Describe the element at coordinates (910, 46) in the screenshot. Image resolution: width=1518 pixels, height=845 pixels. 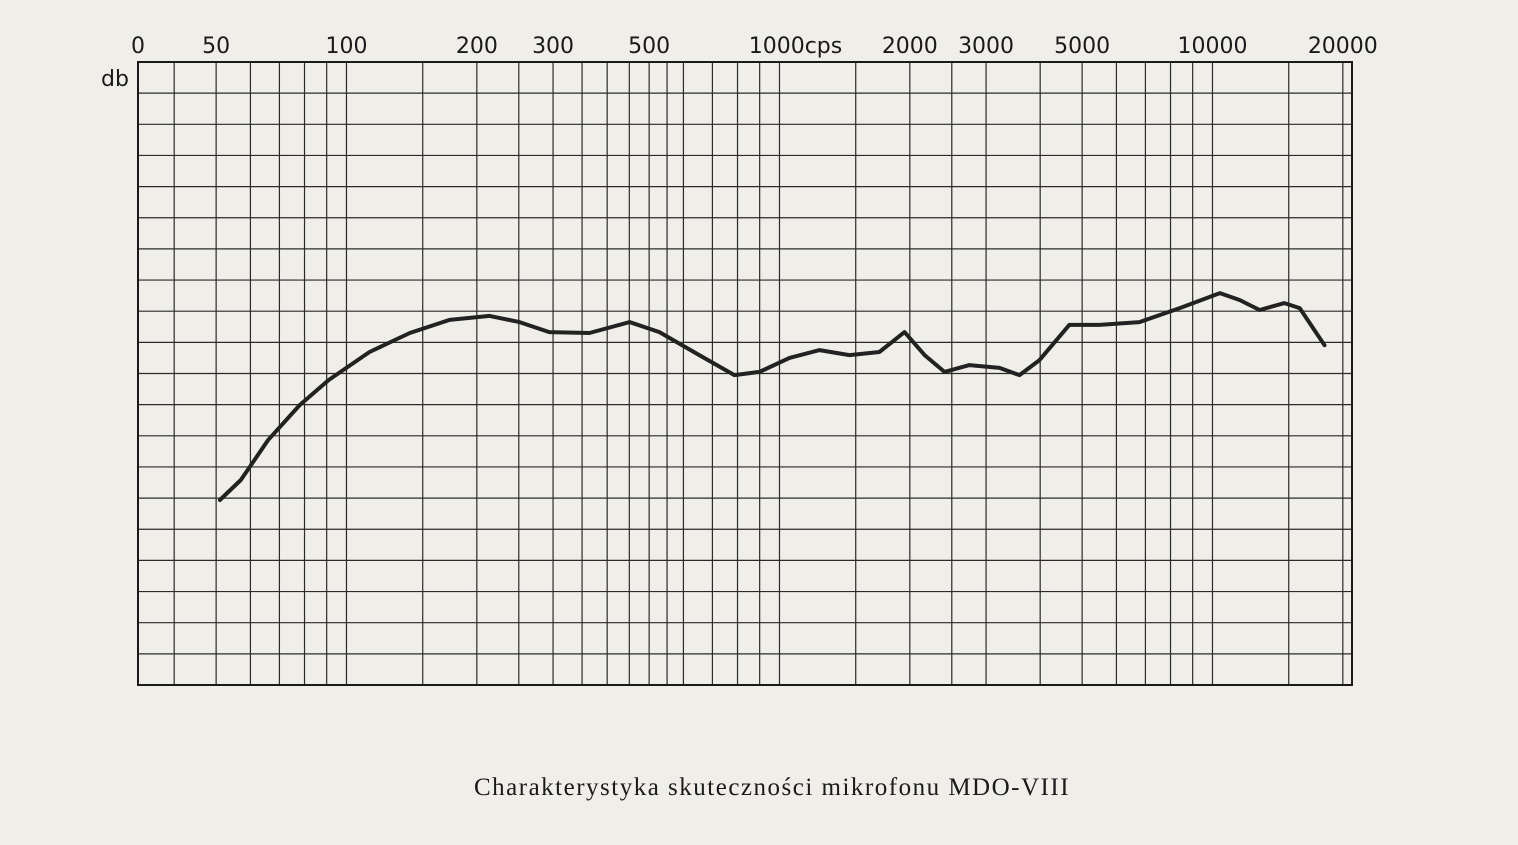
I see `x-tick-label: 2000` at that location.